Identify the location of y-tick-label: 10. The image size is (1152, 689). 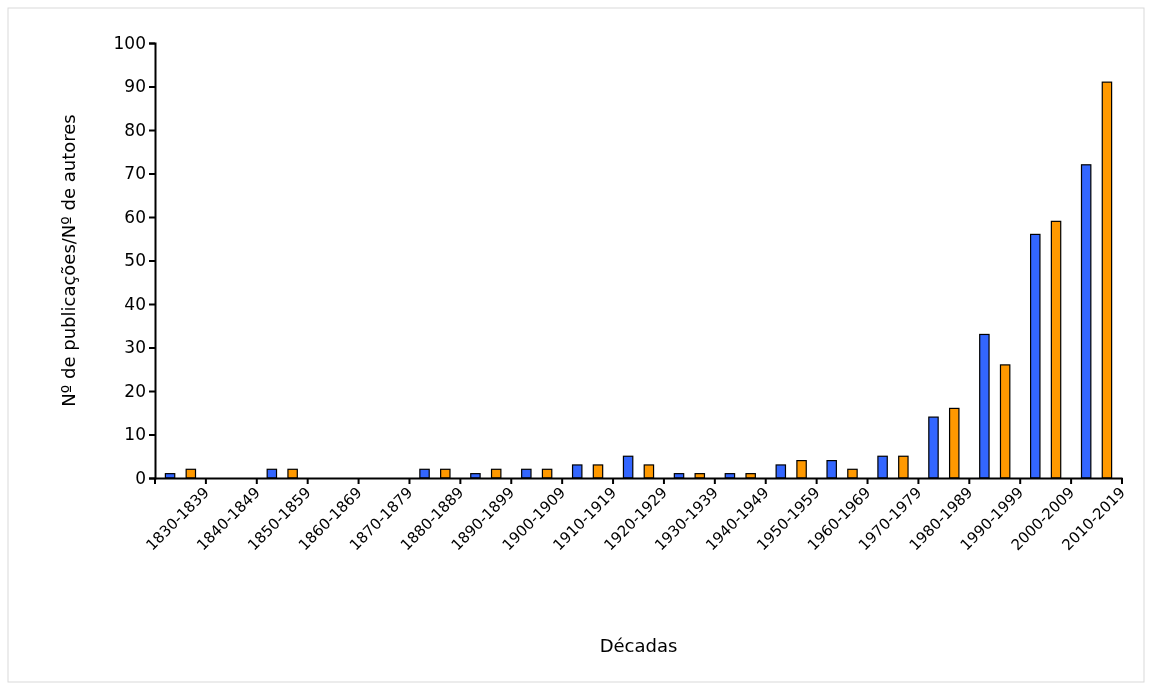
(135, 434).